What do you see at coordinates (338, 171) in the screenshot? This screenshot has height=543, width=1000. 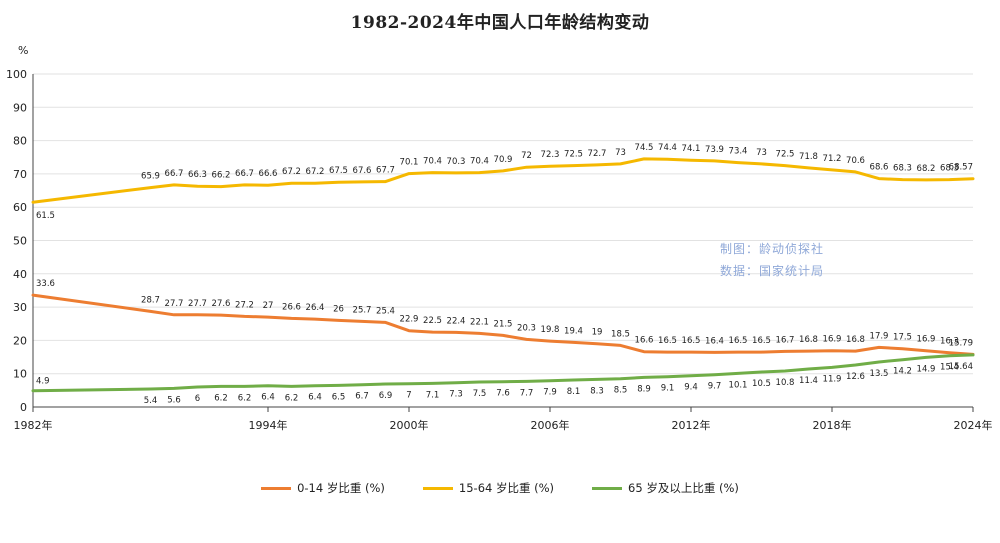 I see `data-label: 67.5` at bounding box center [338, 171].